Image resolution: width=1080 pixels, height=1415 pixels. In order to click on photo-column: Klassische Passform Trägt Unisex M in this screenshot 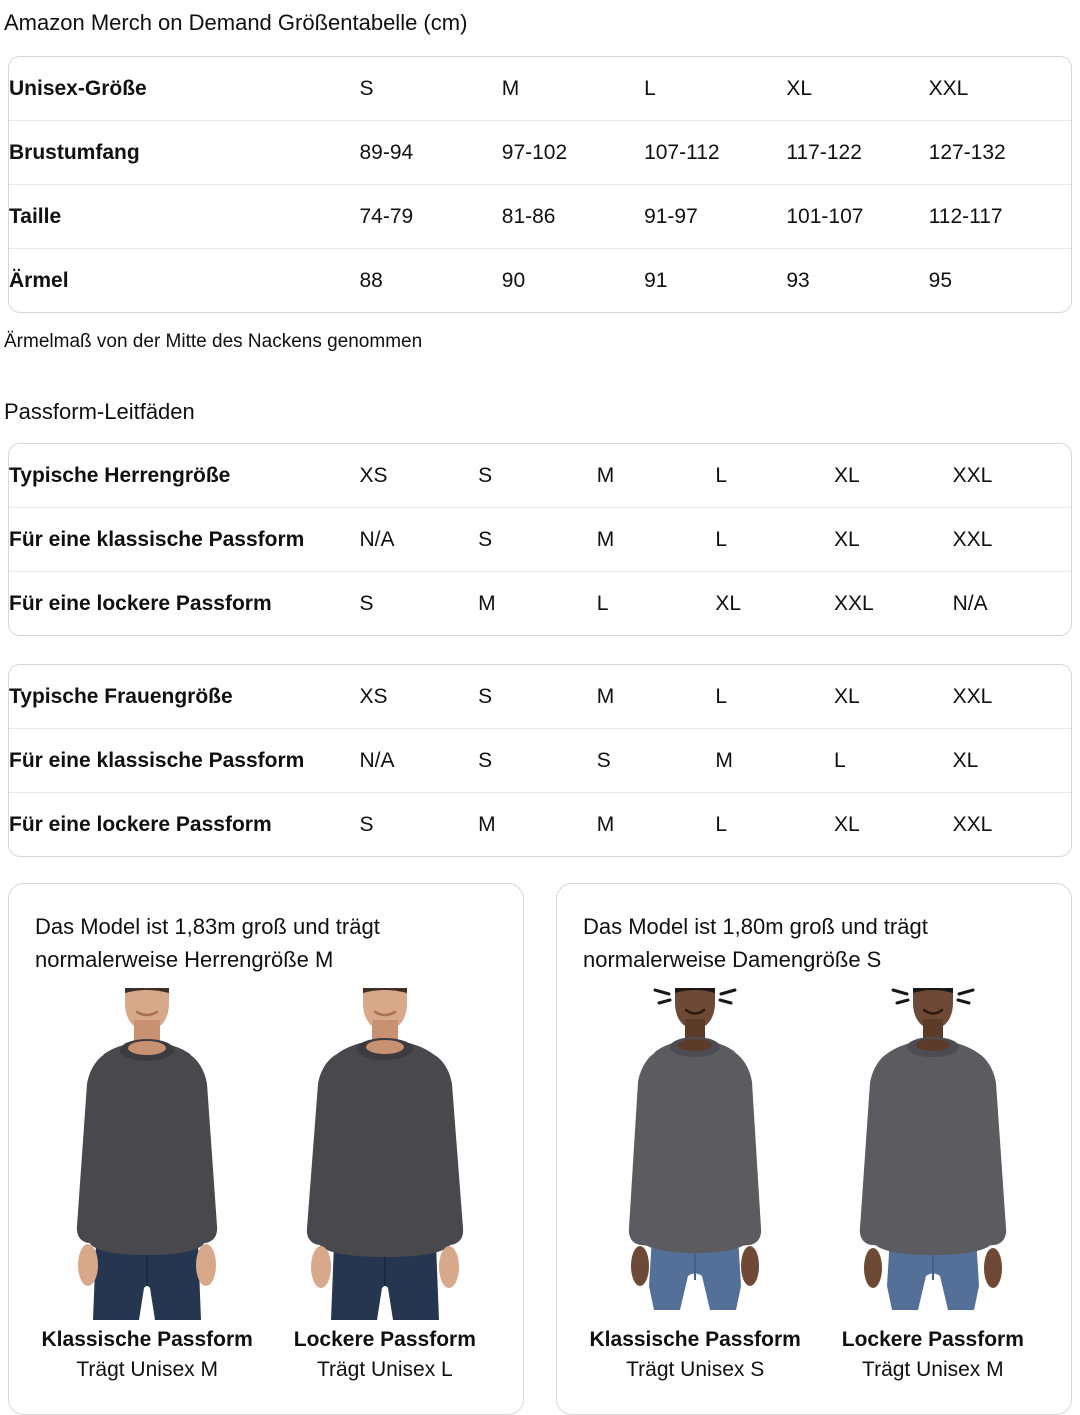, I will do `click(147, 1185)`.